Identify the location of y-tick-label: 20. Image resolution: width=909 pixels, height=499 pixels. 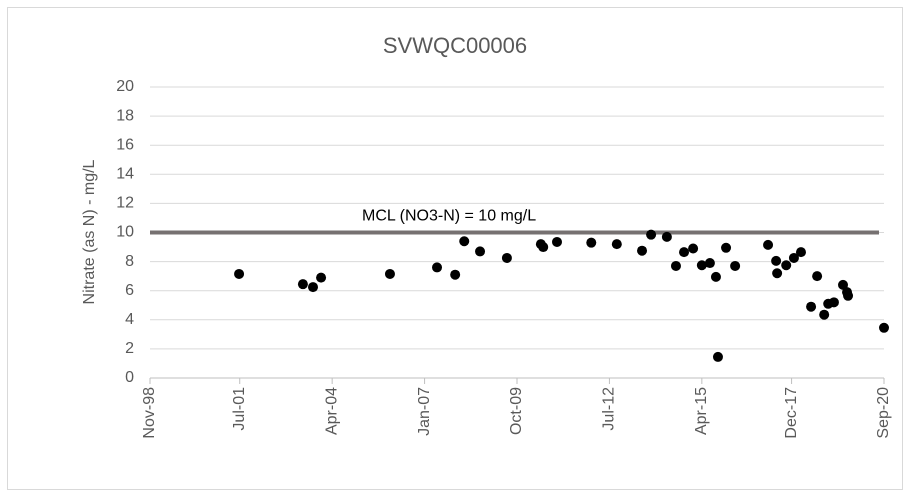
(125, 86).